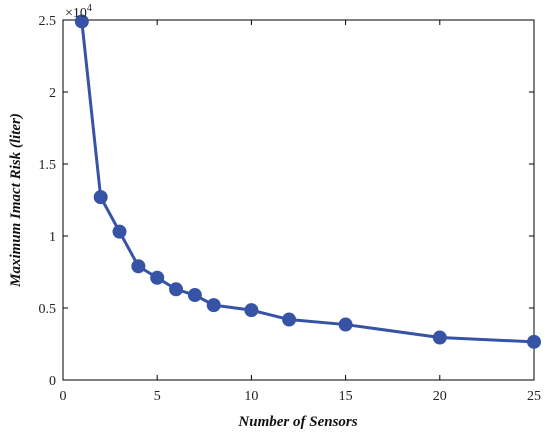 The height and width of the screenshot is (433, 550). Describe the element at coordinates (297, 422) in the screenshot. I see `x-axis-label: Number of Sensors` at that location.